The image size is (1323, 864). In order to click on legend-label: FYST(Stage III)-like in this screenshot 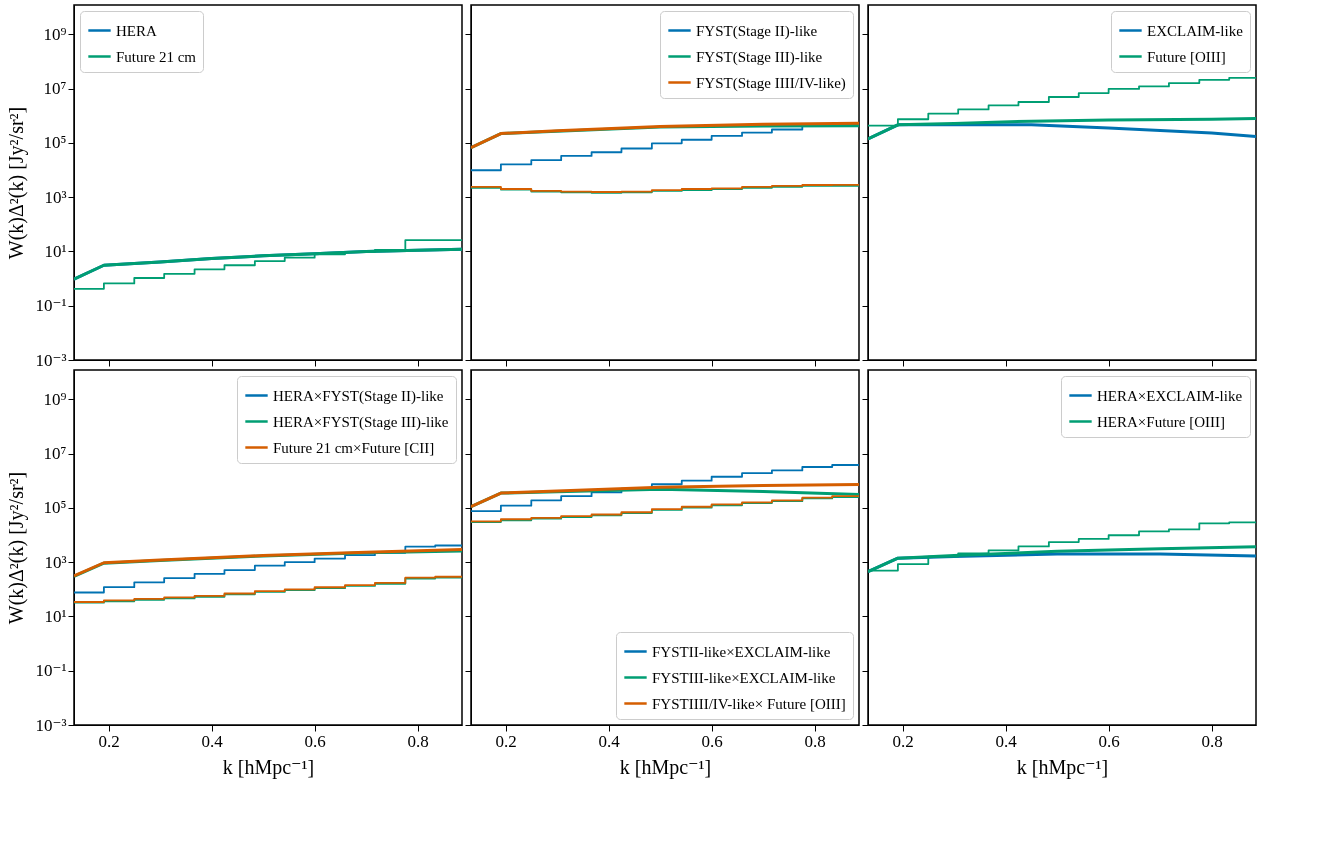, I will do `click(759, 57)`.